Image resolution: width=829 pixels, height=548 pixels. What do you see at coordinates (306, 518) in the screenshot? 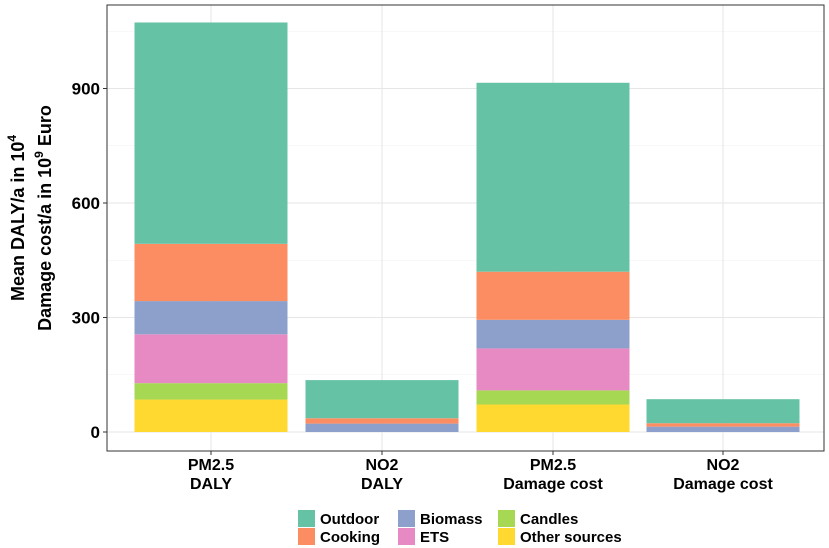
I see `legend-swatch-outdoor` at bounding box center [306, 518].